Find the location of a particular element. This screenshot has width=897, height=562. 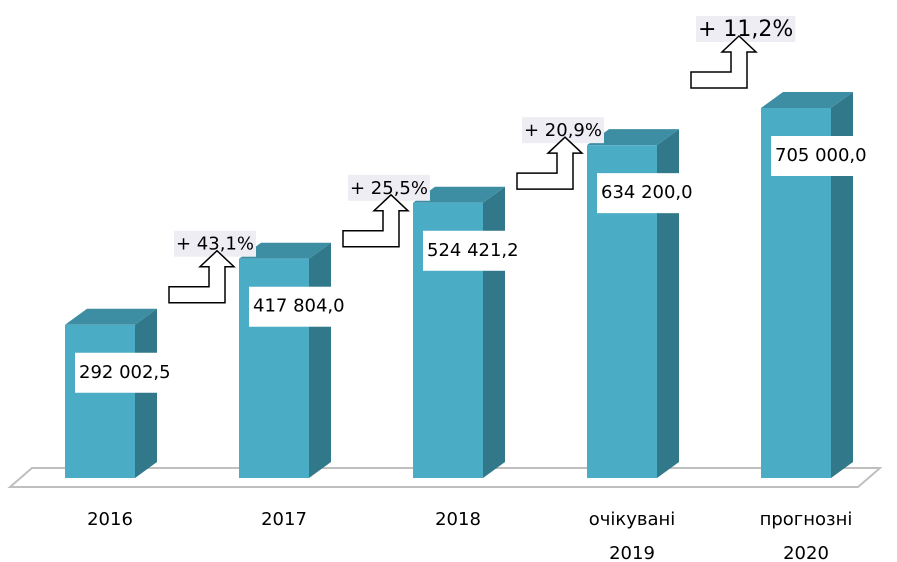

x-tick-label: 2018 is located at coordinates (458, 519).